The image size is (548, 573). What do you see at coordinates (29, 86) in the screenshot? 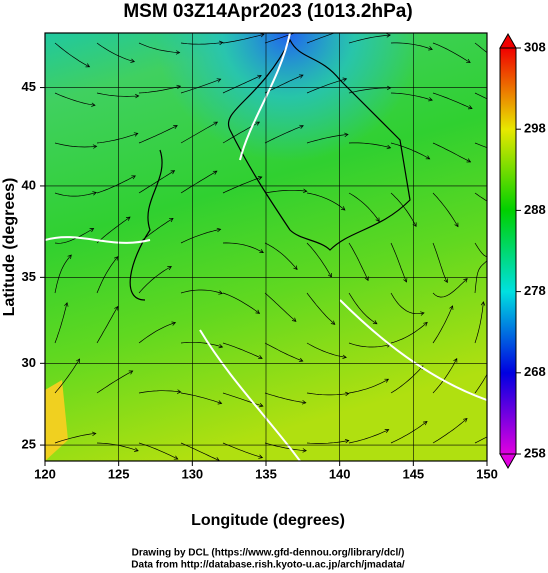
I see `y-tick-label: 45` at bounding box center [29, 86].